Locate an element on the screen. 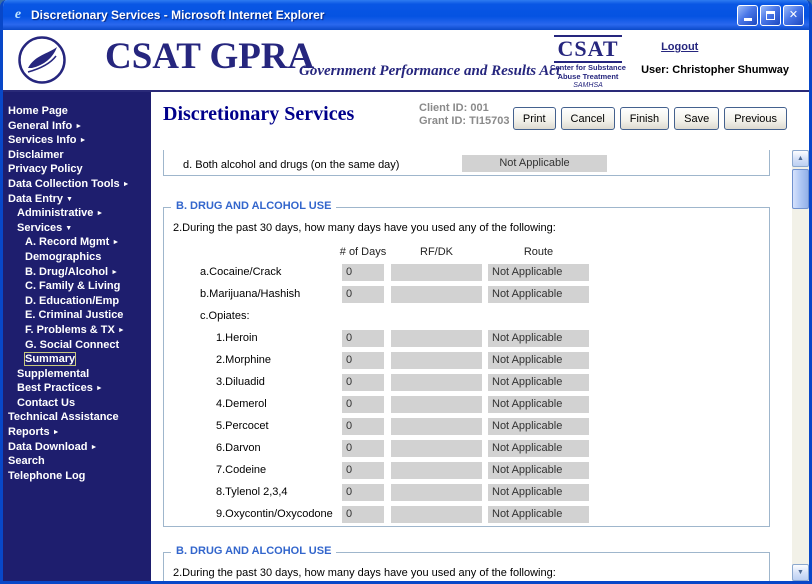 This screenshot has height=584, width=812. question-d-field: Not Applicable is located at coordinates (534, 163).